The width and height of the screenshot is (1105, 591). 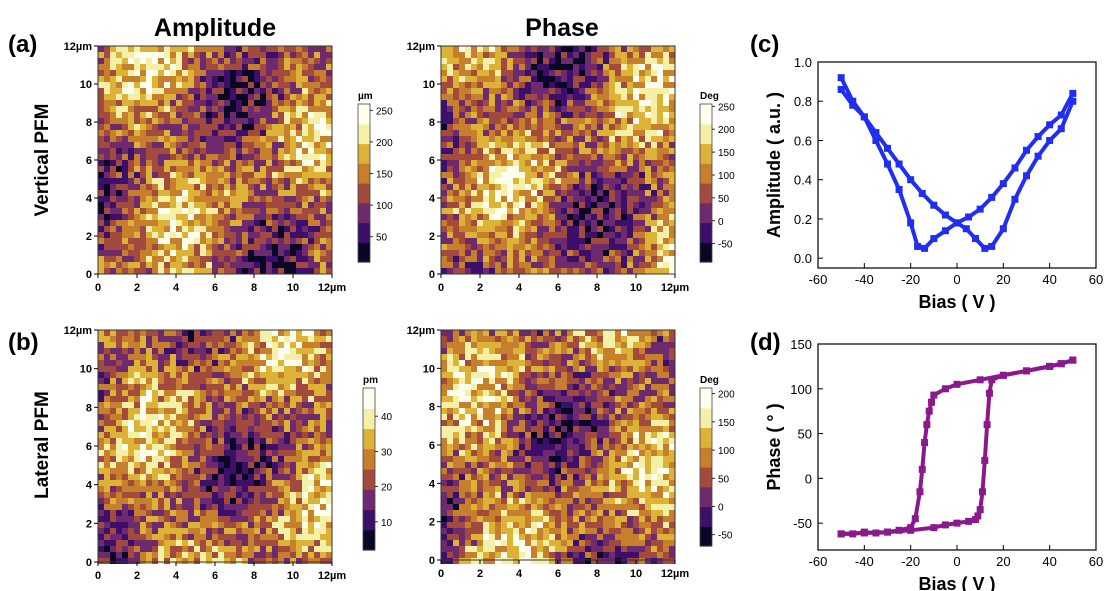 I want to click on y-axis-label: Amplitude ( a.u. ), so click(x=774, y=165).